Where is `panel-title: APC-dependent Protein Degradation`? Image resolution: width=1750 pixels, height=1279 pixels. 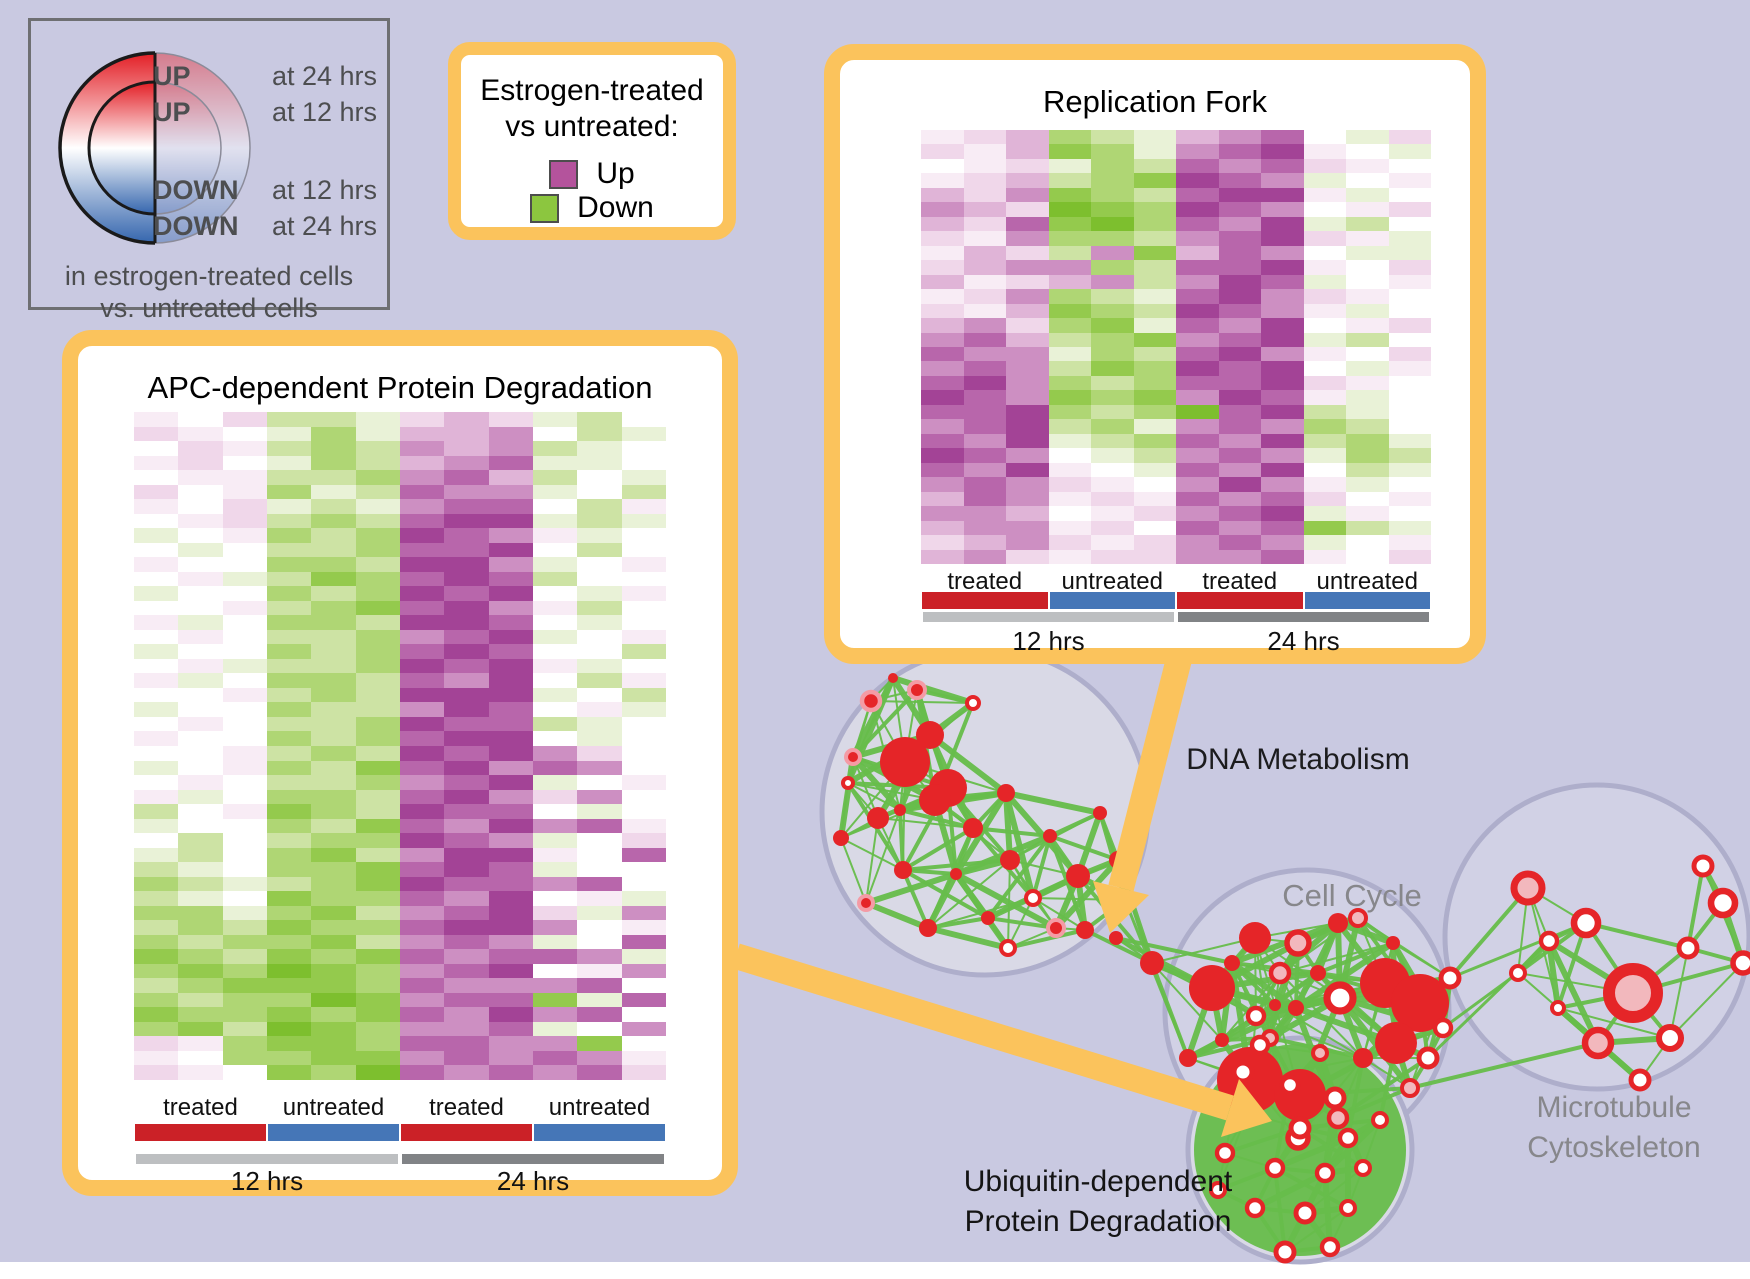 panel-title: APC-dependent Protein Degradation is located at coordinates (400, 387).